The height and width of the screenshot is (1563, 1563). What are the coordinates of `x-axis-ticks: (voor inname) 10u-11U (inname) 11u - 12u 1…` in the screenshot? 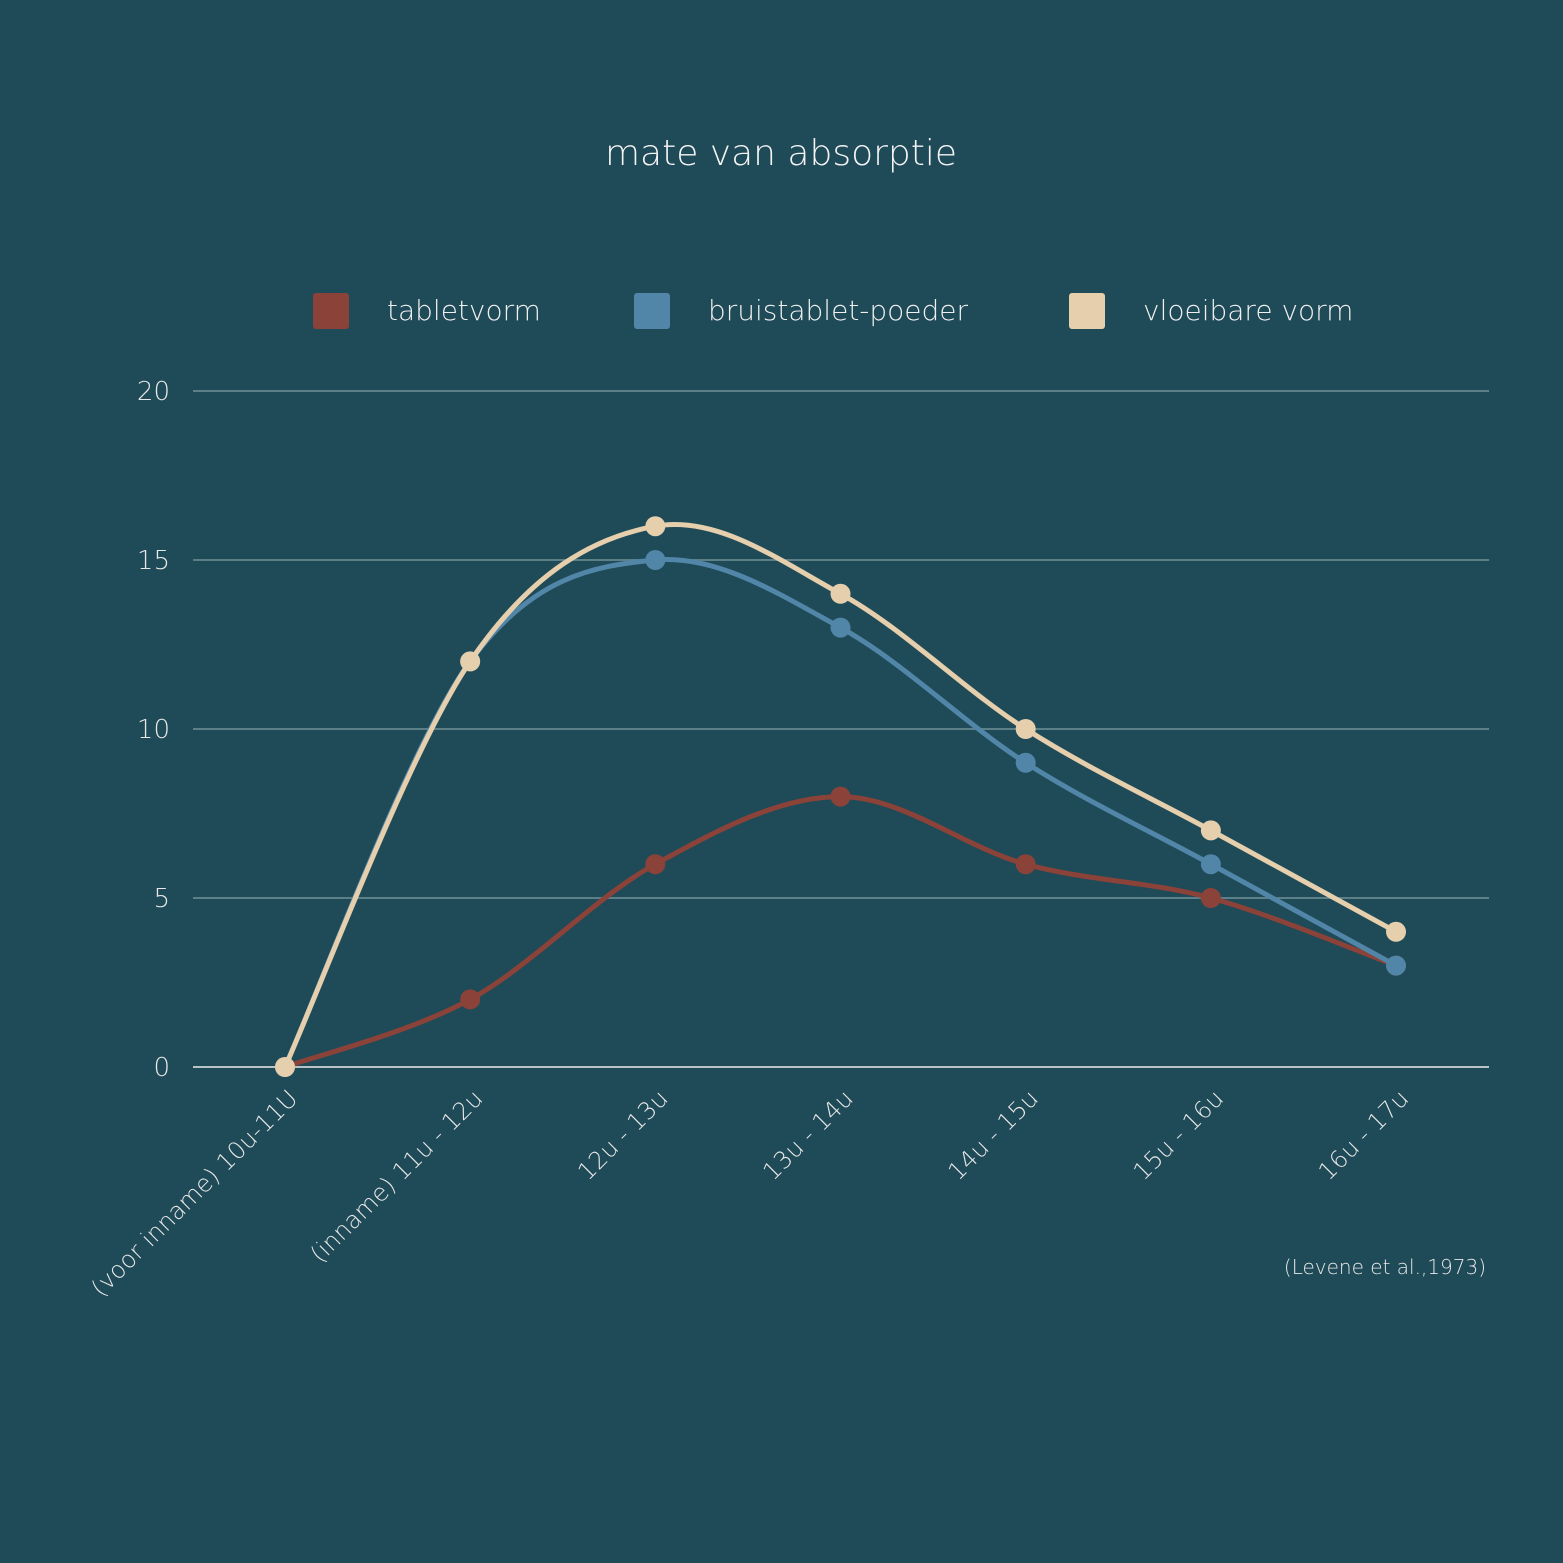 It's located at (750, 1193).